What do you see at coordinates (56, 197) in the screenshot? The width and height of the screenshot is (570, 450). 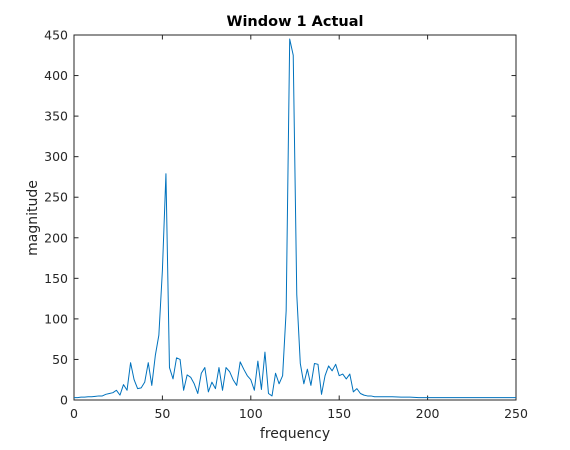 I see `y-tick-label: 250` at bounding box center [56, 197].